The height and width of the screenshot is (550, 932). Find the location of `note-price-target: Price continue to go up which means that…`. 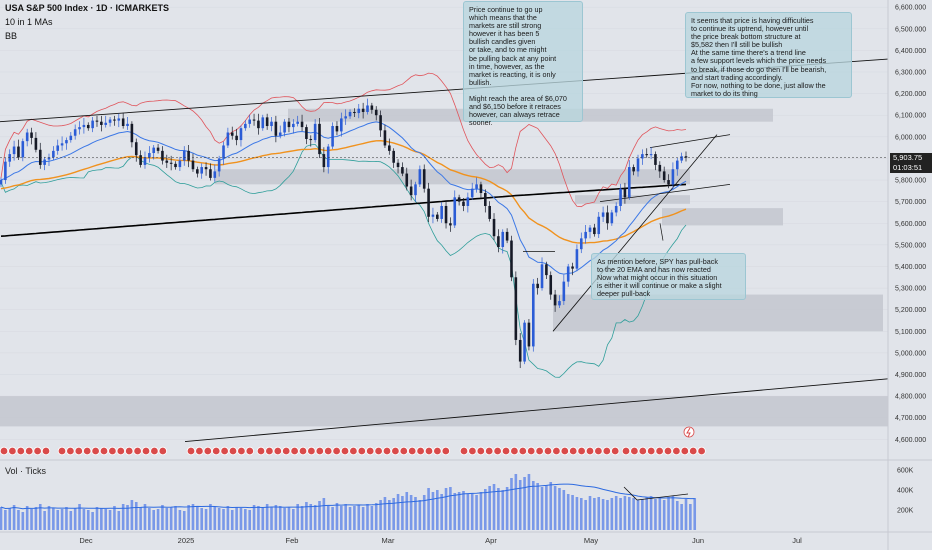

note-price-target: Price continue to go up which means that… is located at coordinates (523, 64).